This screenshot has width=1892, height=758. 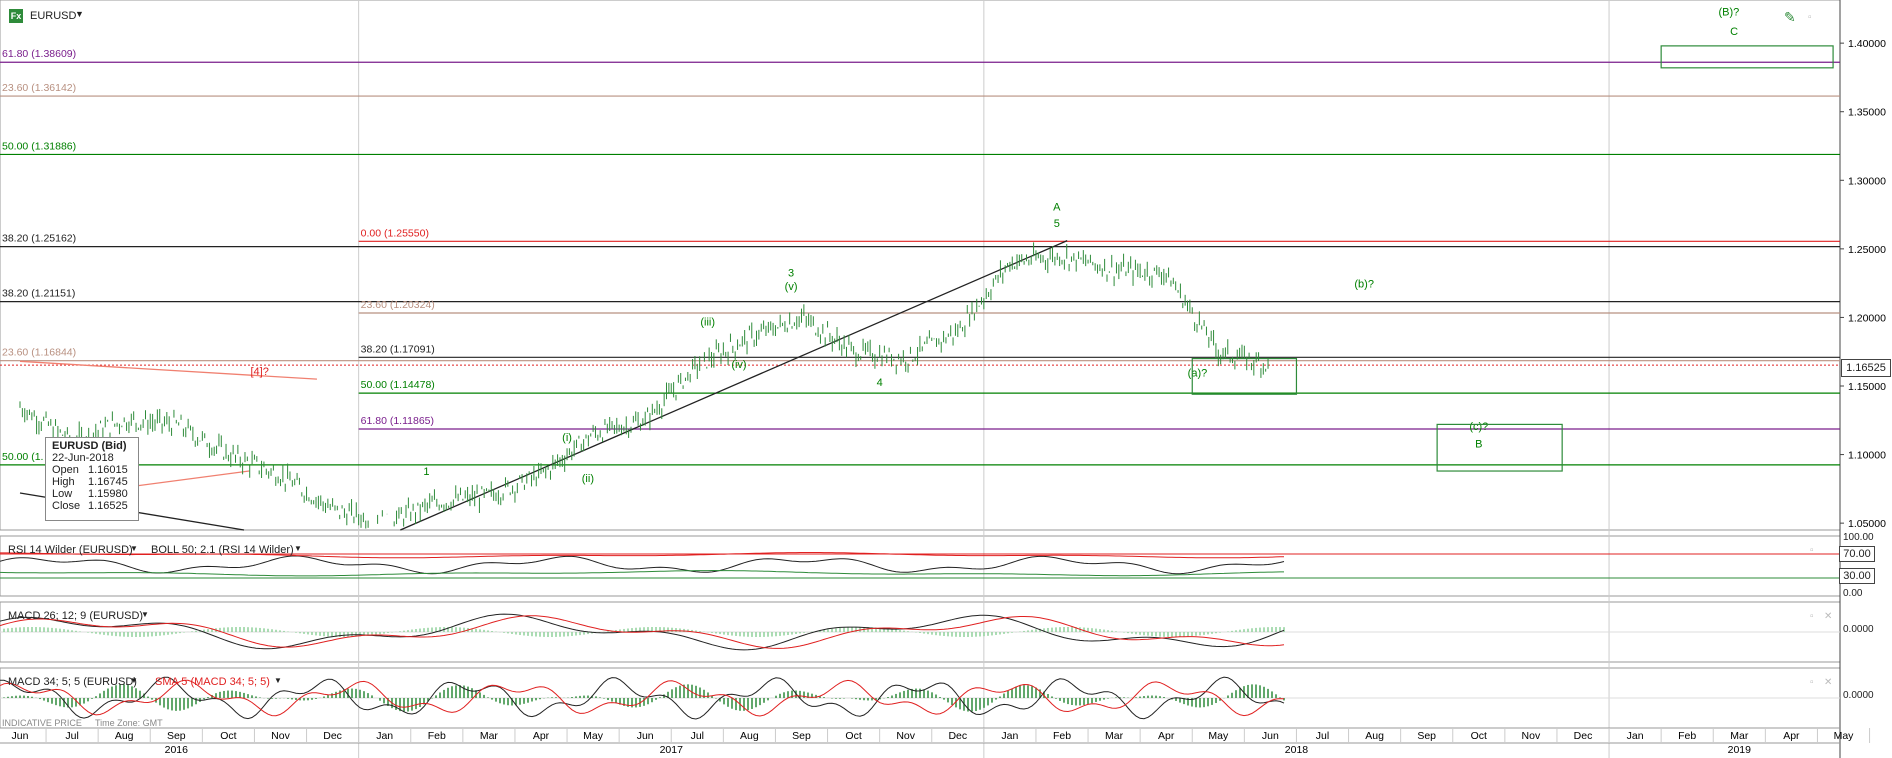 What do you see at coordinates (134, 680) in the screenshot?
I see `macd2-caret-down-icon: ▼` at bounding box center [134, 680].